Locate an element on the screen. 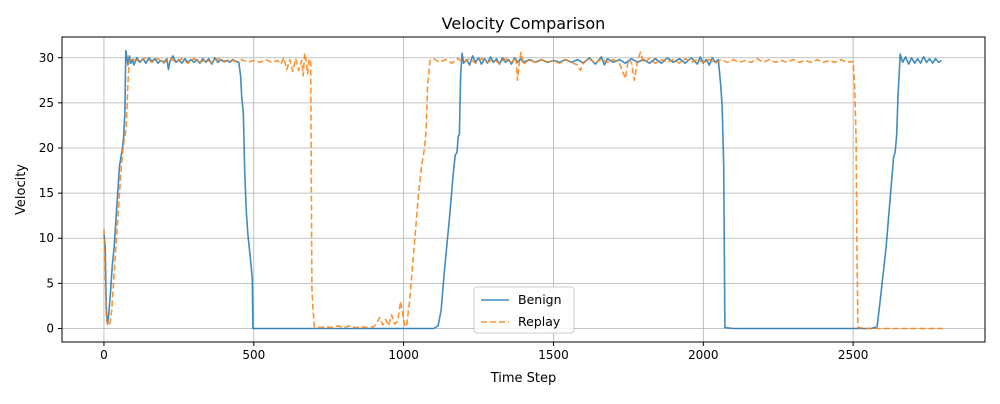 The width and height of the screenshot is (1000, 404). legend: Benign Replay is located at coordinates (524, 310).